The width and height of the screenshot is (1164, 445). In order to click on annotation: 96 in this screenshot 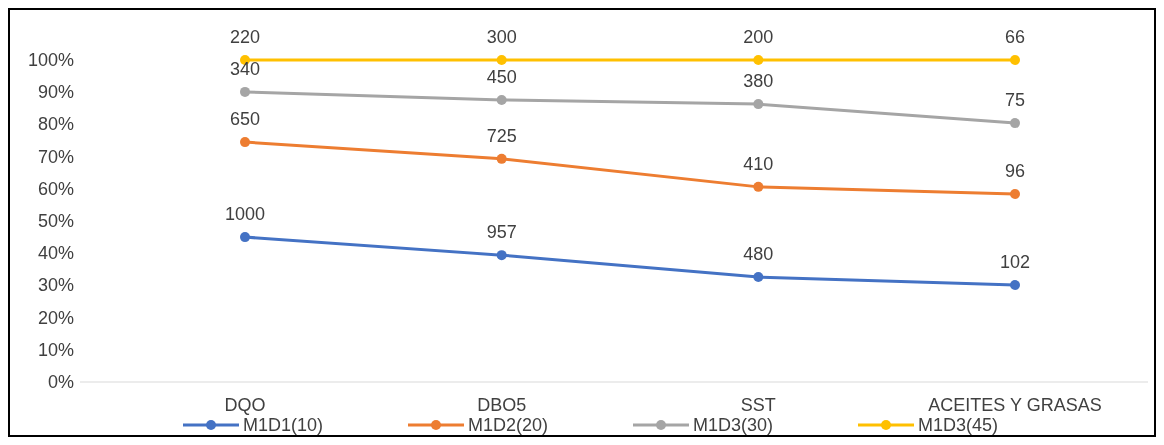, I will do `click(1015, 170)`.